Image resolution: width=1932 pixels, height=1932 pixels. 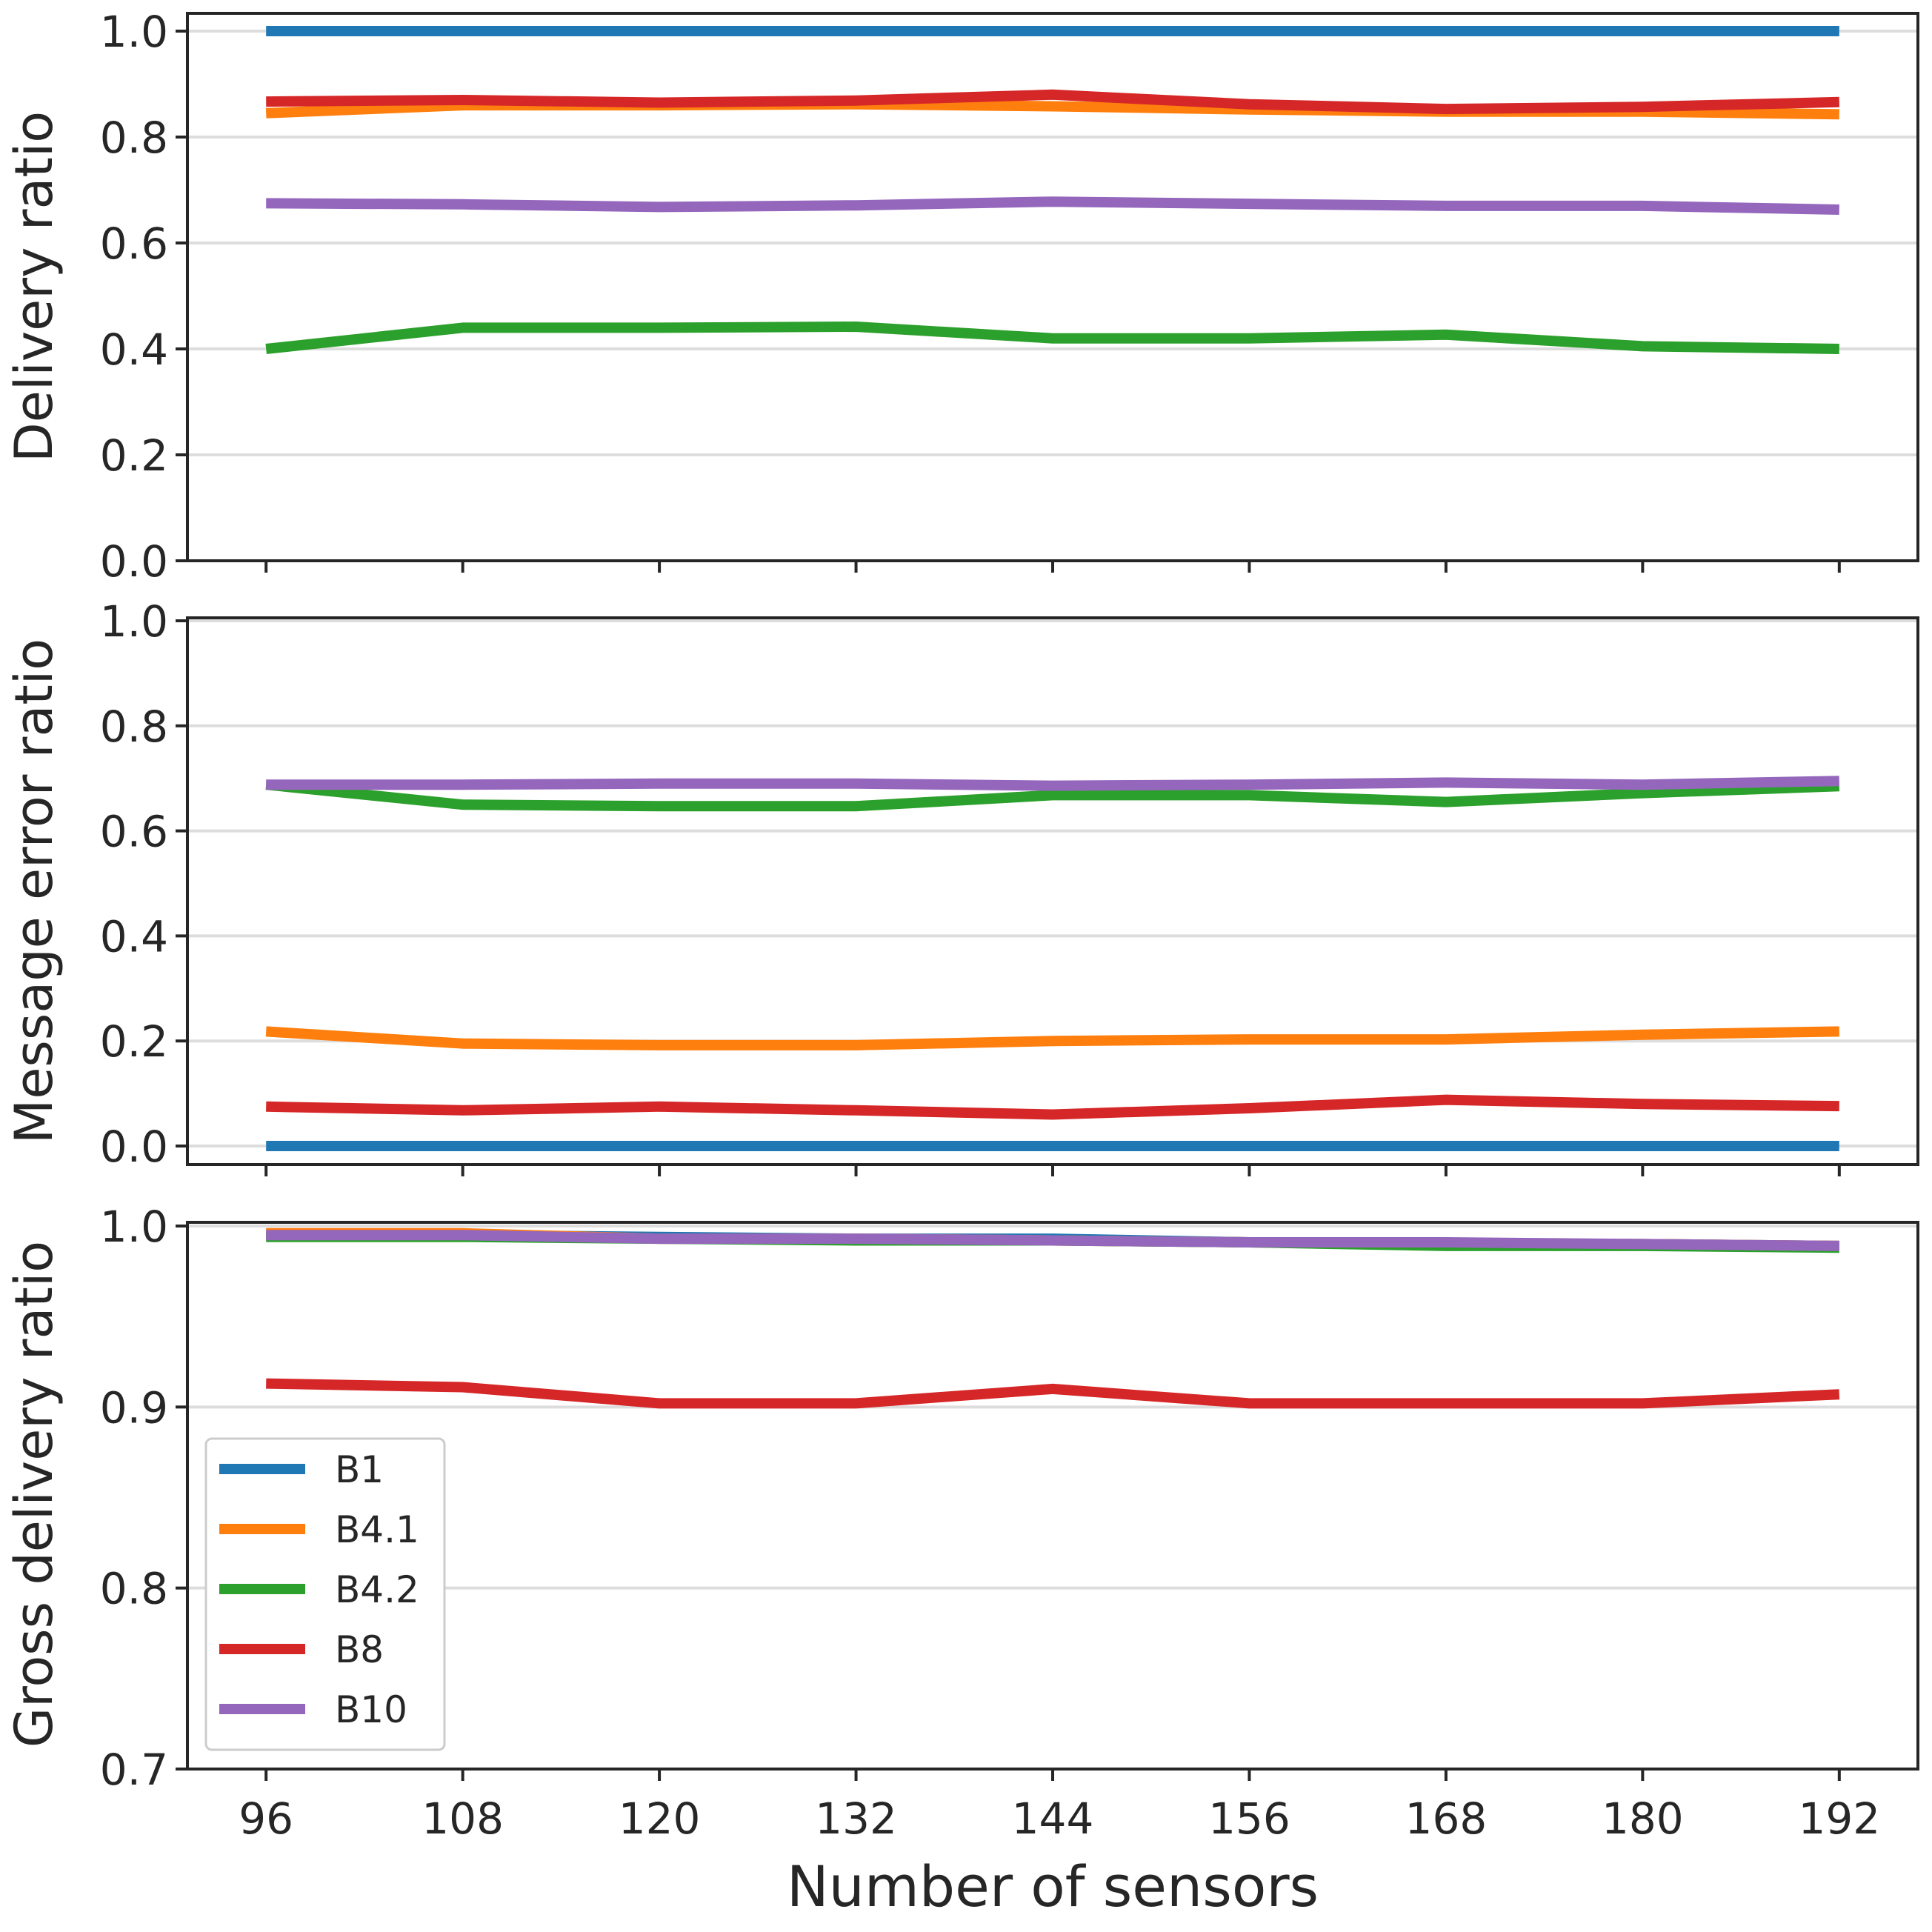 What do you see at coordinates (1447, 1819) in the screenshot?
I see `x-tick-label: 168` at bounding box center [1447, 1819].